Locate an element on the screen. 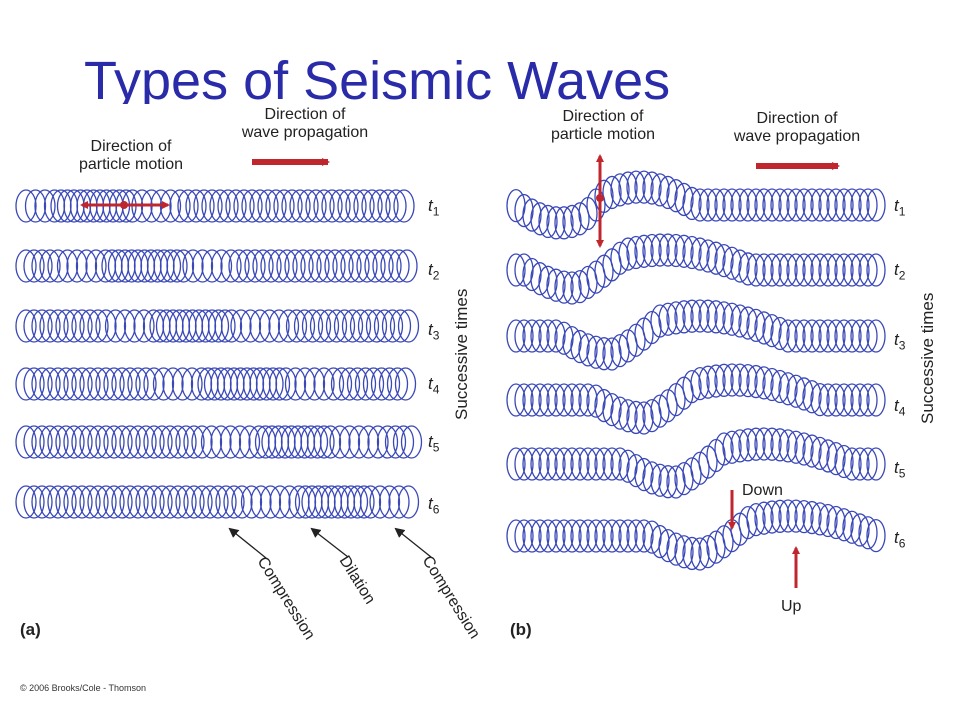 This screenshot has width=960, height=720. b-time-t3: t3 is located at coordinates (899, 341).